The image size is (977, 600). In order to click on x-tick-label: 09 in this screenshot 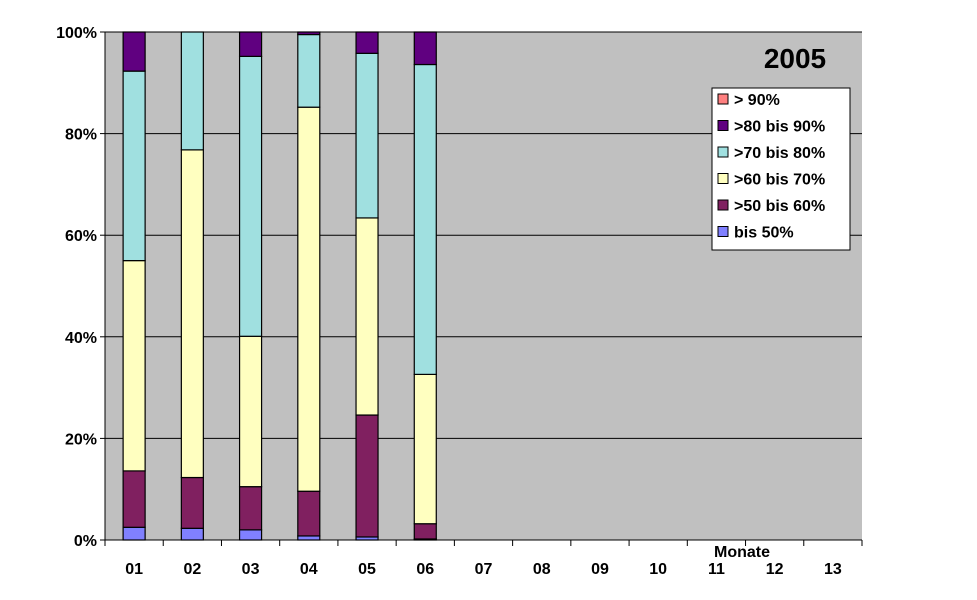, I will do `click(600, 569)`.